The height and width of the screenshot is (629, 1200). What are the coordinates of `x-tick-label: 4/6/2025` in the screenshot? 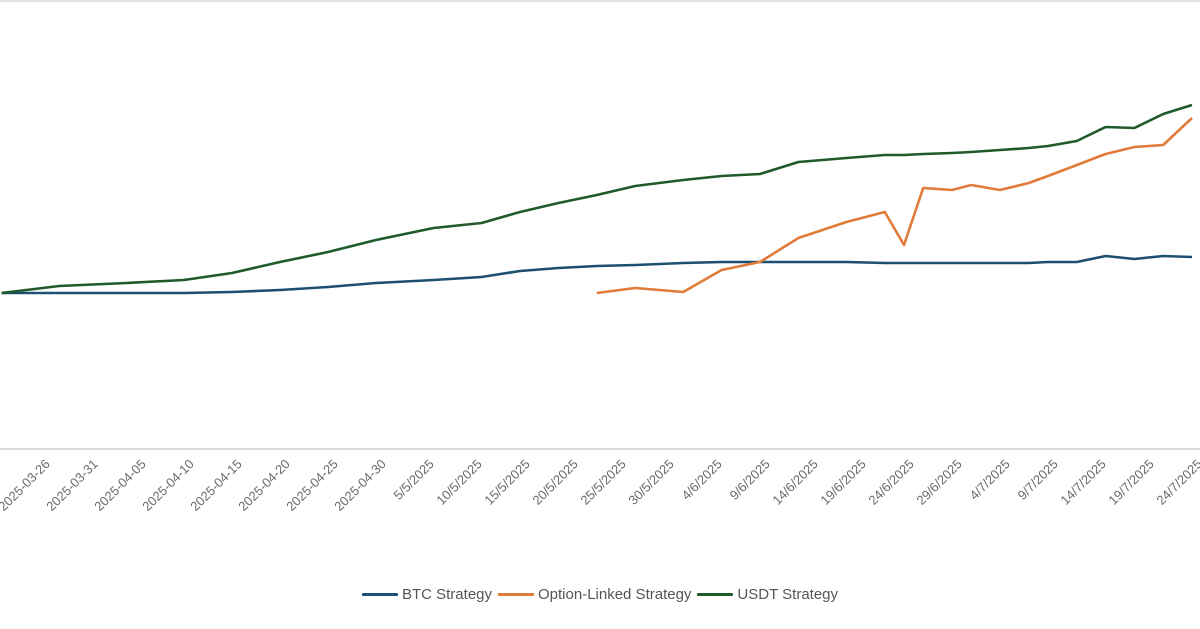 It's located at (702, 479).